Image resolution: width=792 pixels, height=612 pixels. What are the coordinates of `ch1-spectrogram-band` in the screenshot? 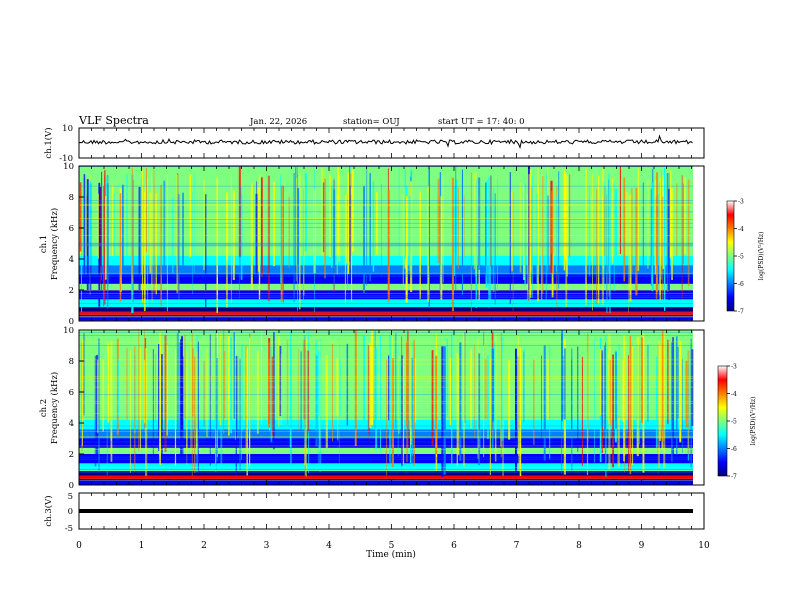 It's located at (386, 317).